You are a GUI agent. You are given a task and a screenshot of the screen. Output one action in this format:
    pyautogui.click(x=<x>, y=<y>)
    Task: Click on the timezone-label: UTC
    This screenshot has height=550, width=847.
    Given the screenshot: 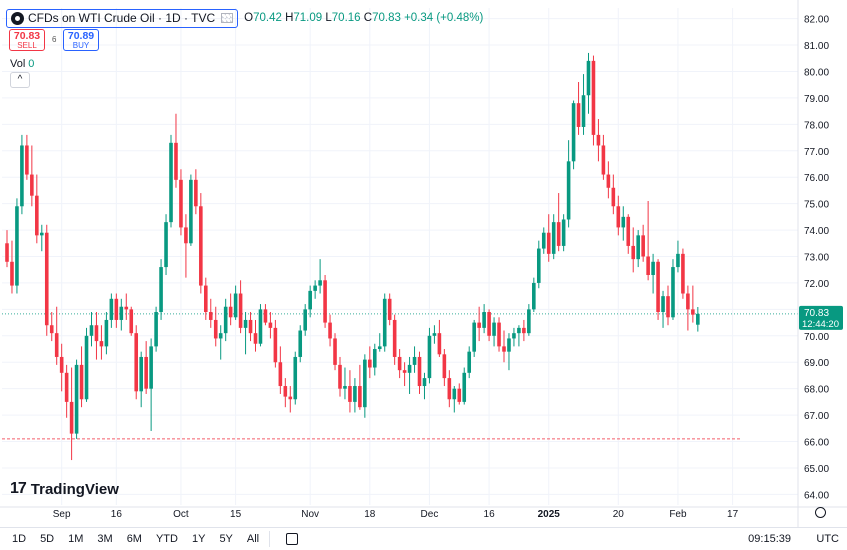 What is the action you would take?
    pyautogui.click(x=827, y=539)
    